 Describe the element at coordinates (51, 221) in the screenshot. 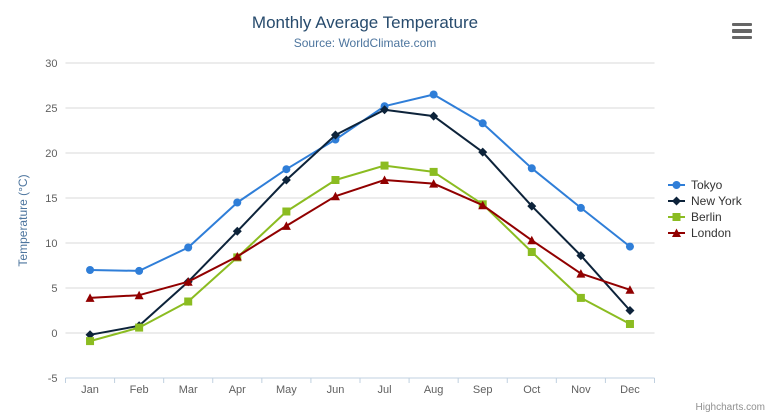

I see `y-axis-labels: -5 0 5 10 15 20 25 30` at that location.